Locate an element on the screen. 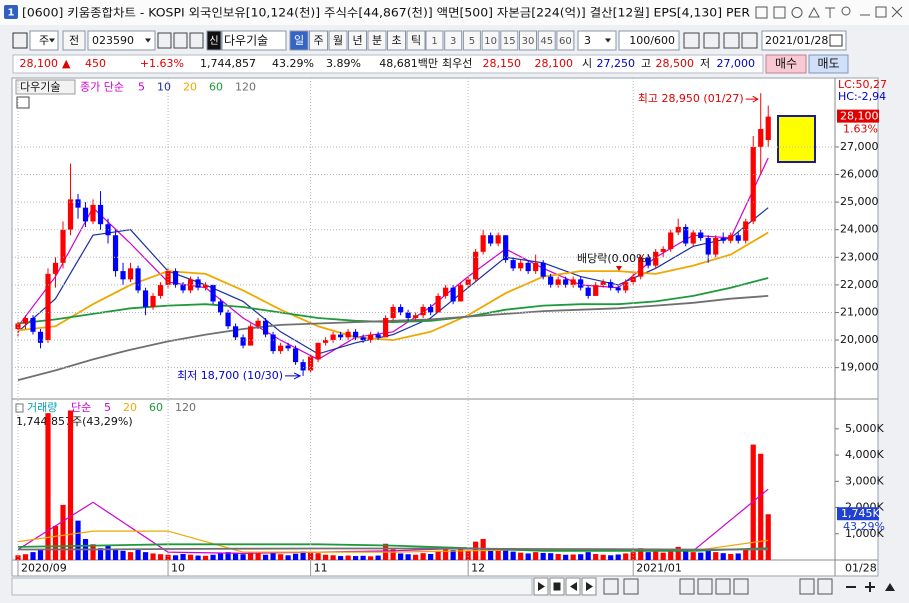 Image resolution: width=909 pixels, height=603 pixels. y-tick-label: 20,000 is located at coordinates (859, 339).